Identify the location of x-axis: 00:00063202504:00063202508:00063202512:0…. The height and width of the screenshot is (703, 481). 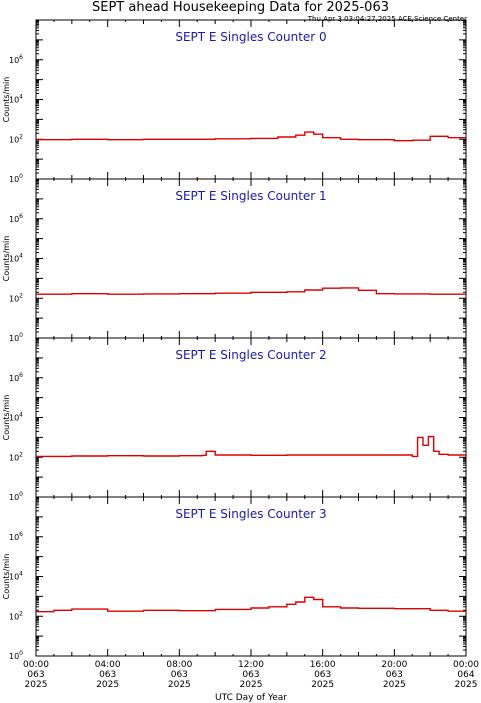
(251, 681).